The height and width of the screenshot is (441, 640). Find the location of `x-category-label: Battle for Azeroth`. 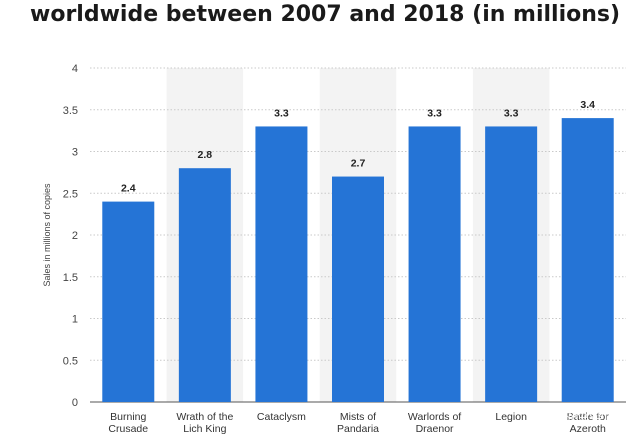

x-category-label: Battle for Azeroth is located at coordinates (588, 423).